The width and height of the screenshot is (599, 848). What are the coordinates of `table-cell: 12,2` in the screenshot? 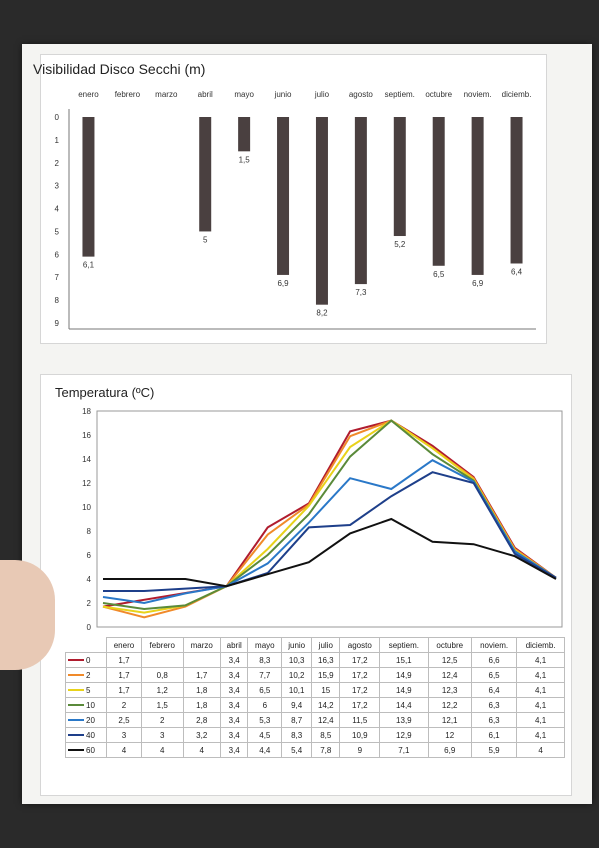 It's located at (449, 705).